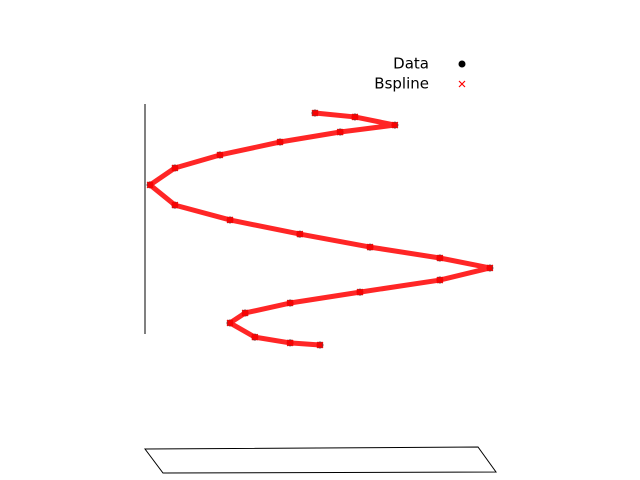 Image resolution: width=640 pixels, height=480 pixels. I want to click on legend-label: Data, so click(411, 64).